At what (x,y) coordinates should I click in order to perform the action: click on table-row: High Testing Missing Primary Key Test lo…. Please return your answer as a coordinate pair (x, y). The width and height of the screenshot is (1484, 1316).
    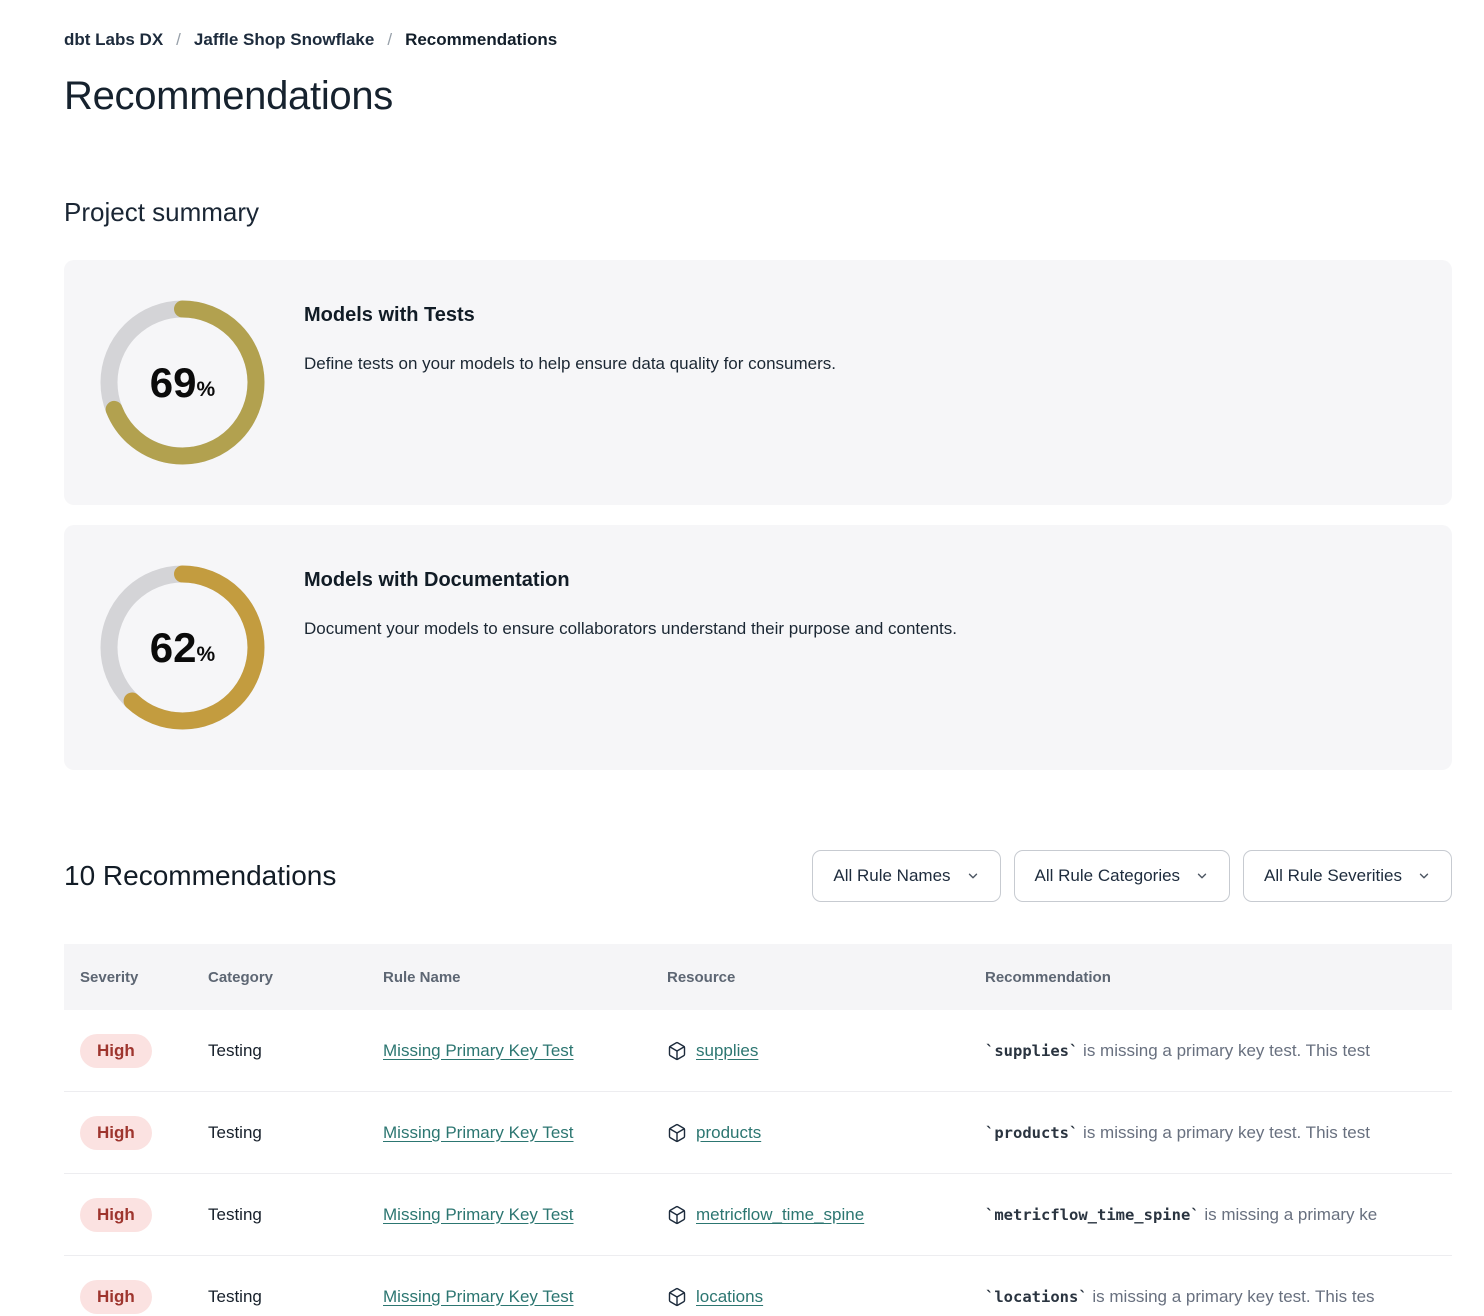
    Looking at the image, I should click on (758, 1286).